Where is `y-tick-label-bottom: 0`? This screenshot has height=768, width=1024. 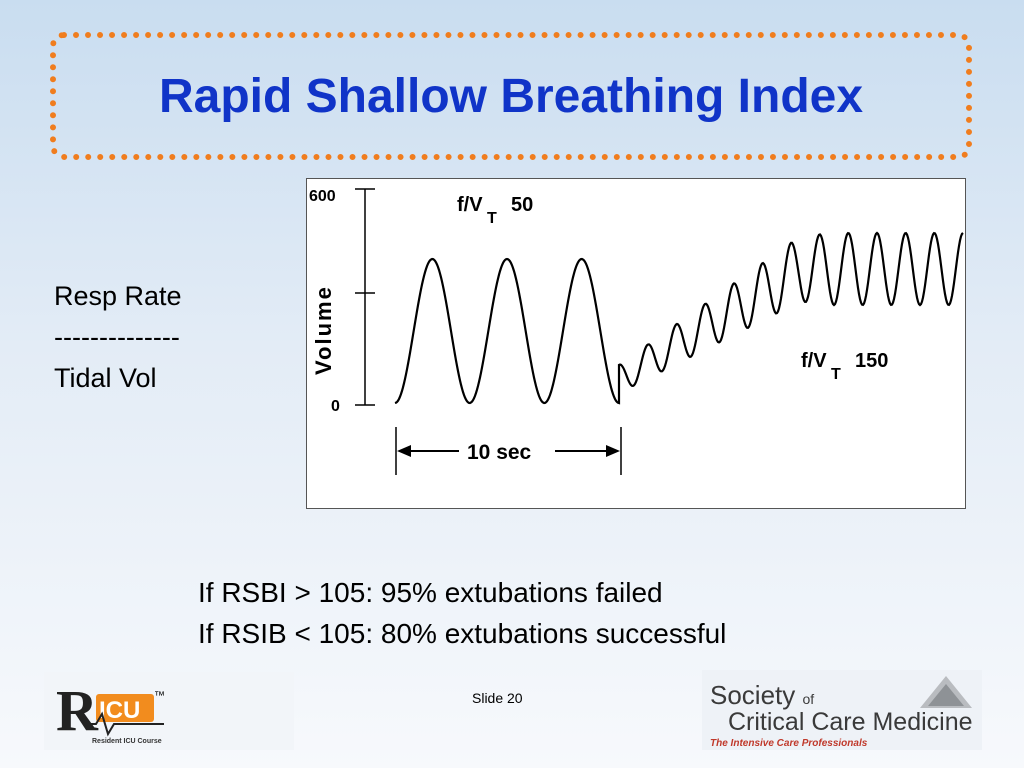
y-tick-label-bottom: 0 is located at coordinates (335, 406).